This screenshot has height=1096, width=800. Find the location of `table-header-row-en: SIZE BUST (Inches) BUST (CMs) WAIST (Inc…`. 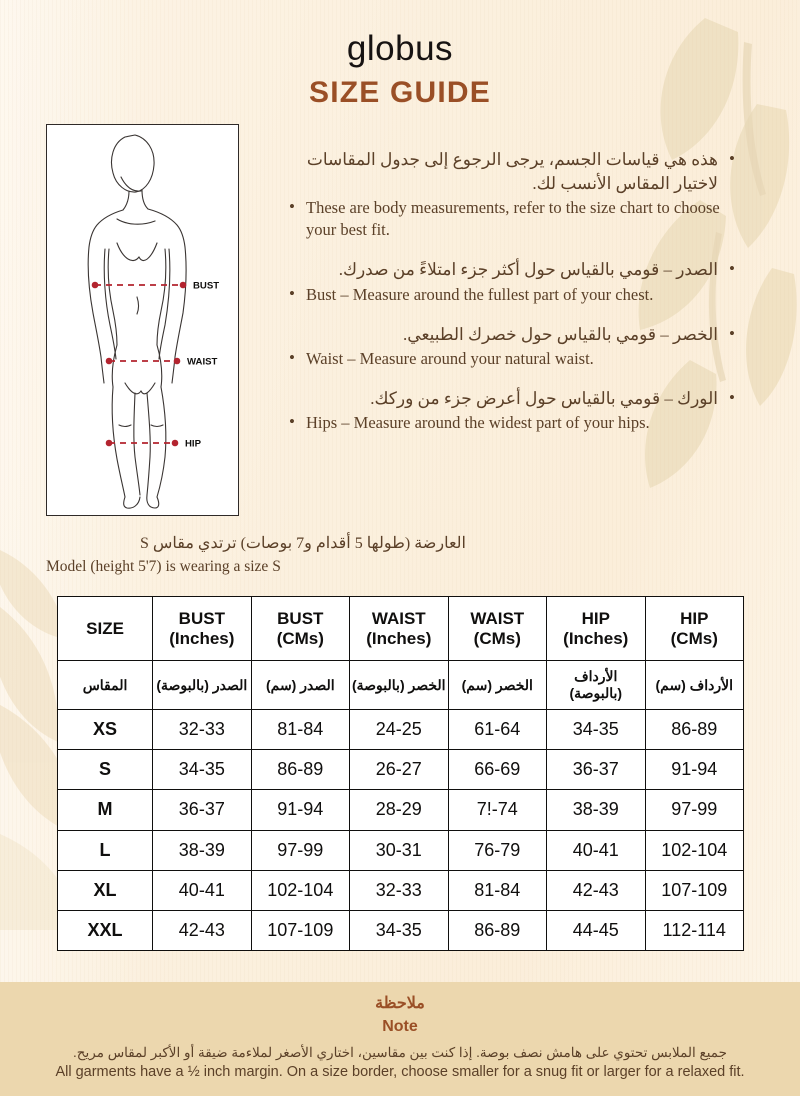

table-header-row-en: SIZE BUST (Inches) BUST (CMs) WAIST (Inc… is located at coordinates (400, 628).